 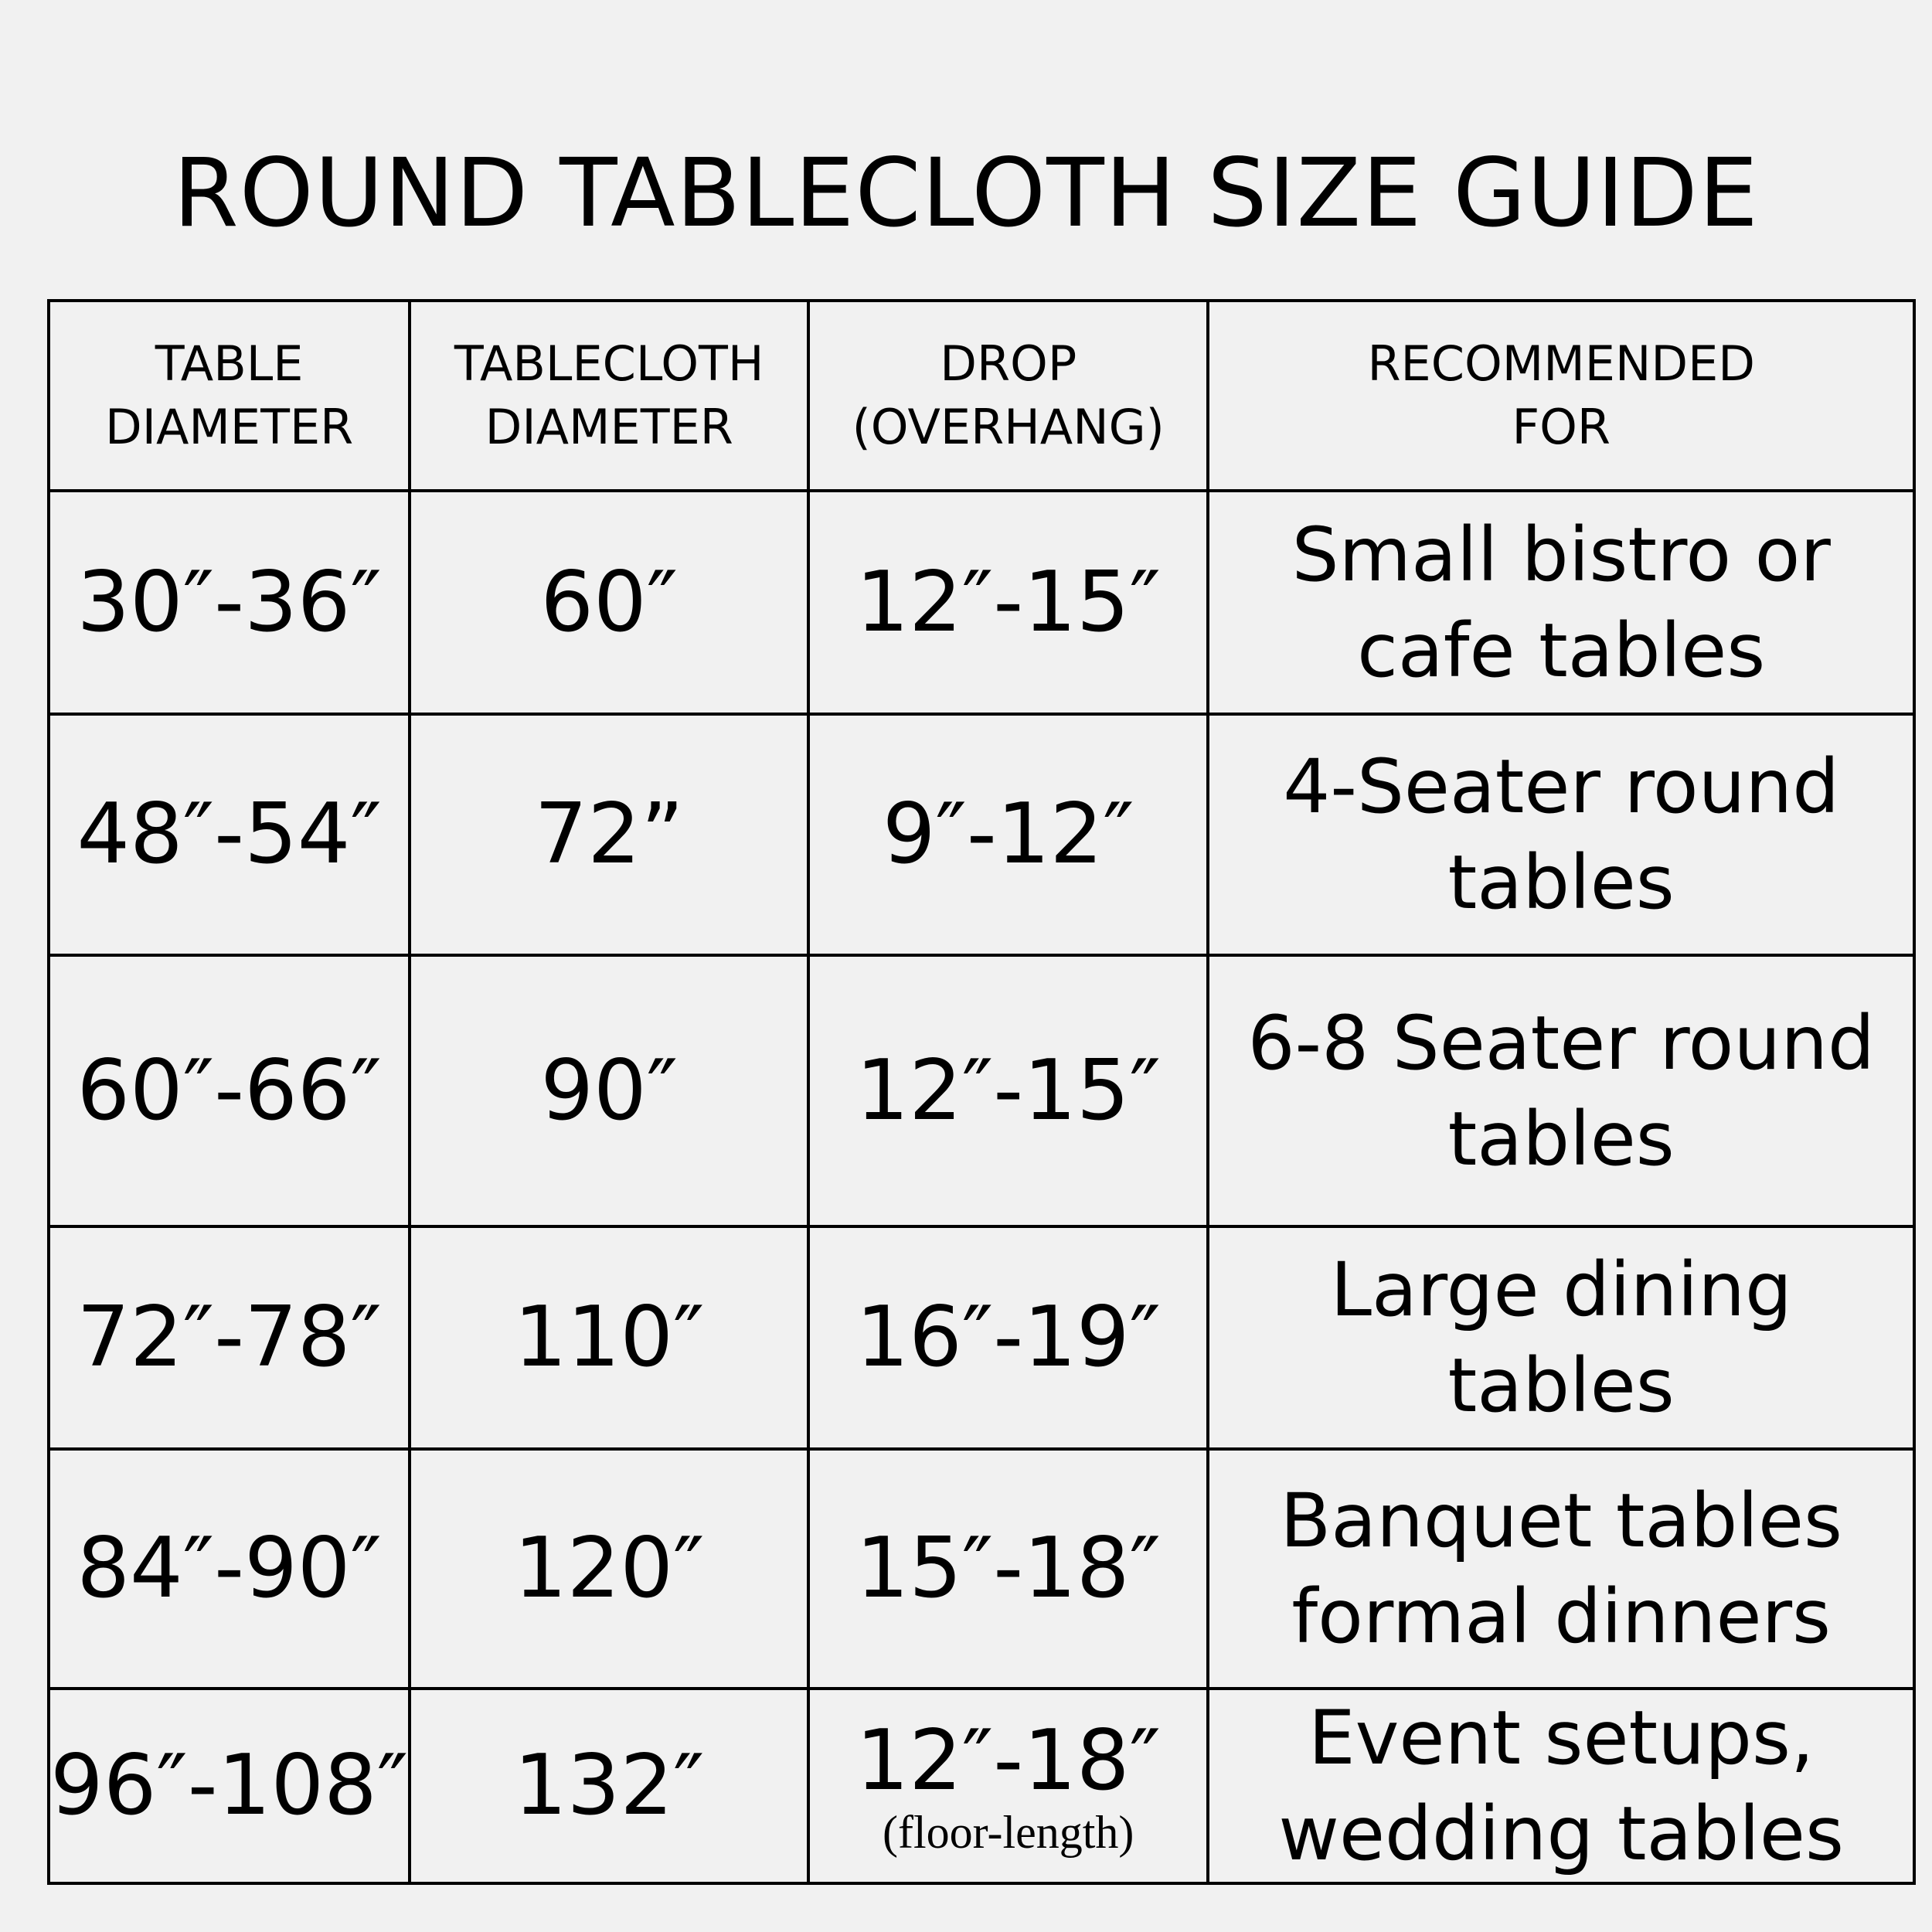 I want to click on drop-value: 15″-18″, so click(x=1008, y=1568).